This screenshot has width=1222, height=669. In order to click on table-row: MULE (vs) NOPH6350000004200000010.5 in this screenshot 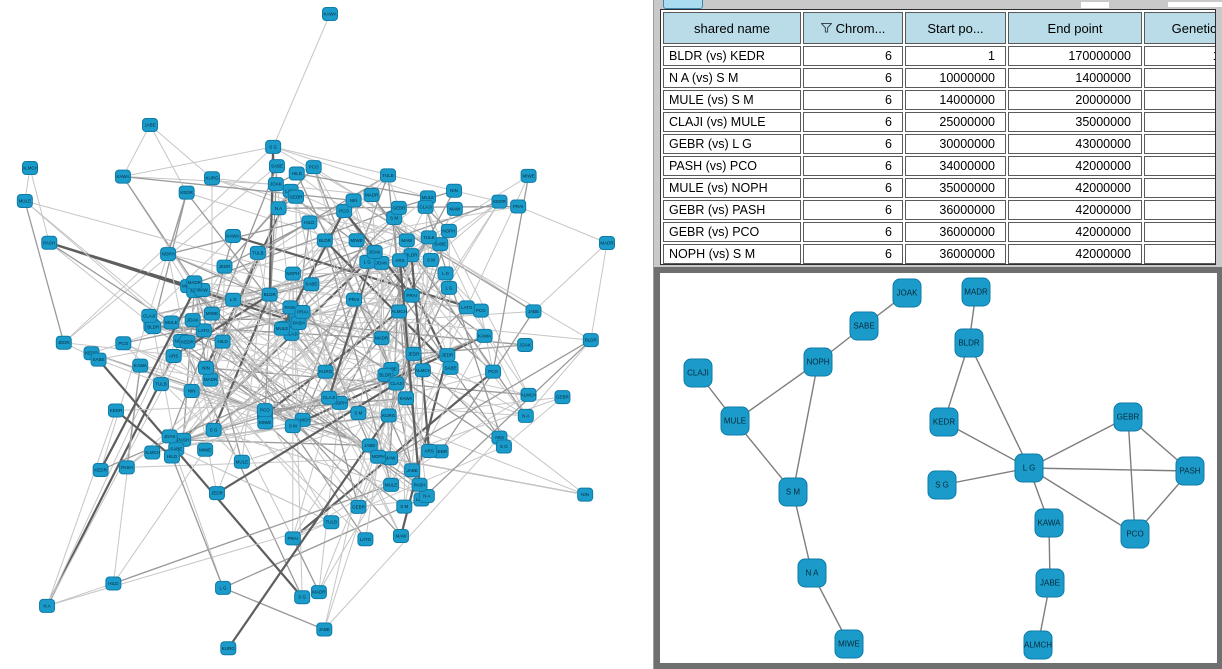, I will do `click(939, 188)`.